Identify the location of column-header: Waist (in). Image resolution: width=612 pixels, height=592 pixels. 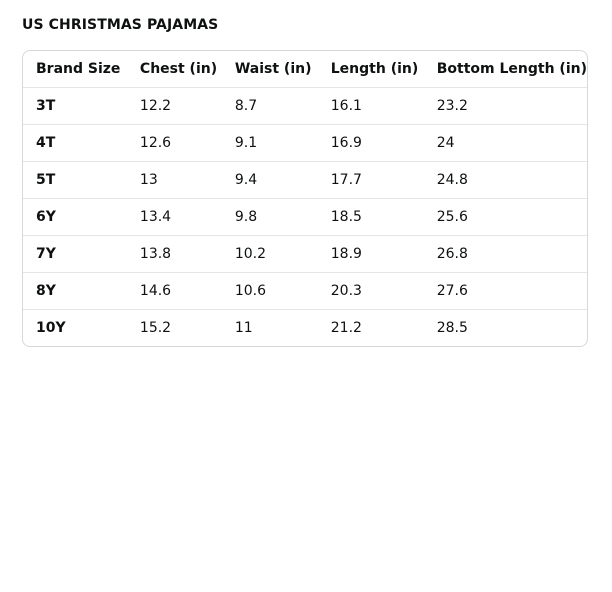
(273, 69).